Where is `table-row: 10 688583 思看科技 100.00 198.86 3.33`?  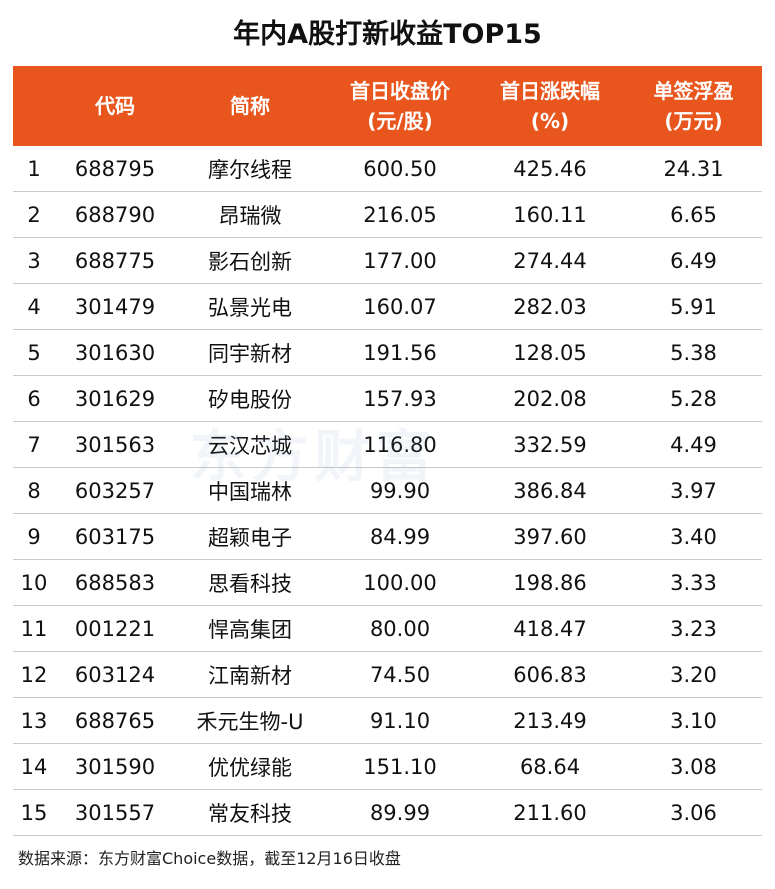
table-row: 10 688583 思看科技 100.00 198.86 3.33 is located at coordinates (387, 583).